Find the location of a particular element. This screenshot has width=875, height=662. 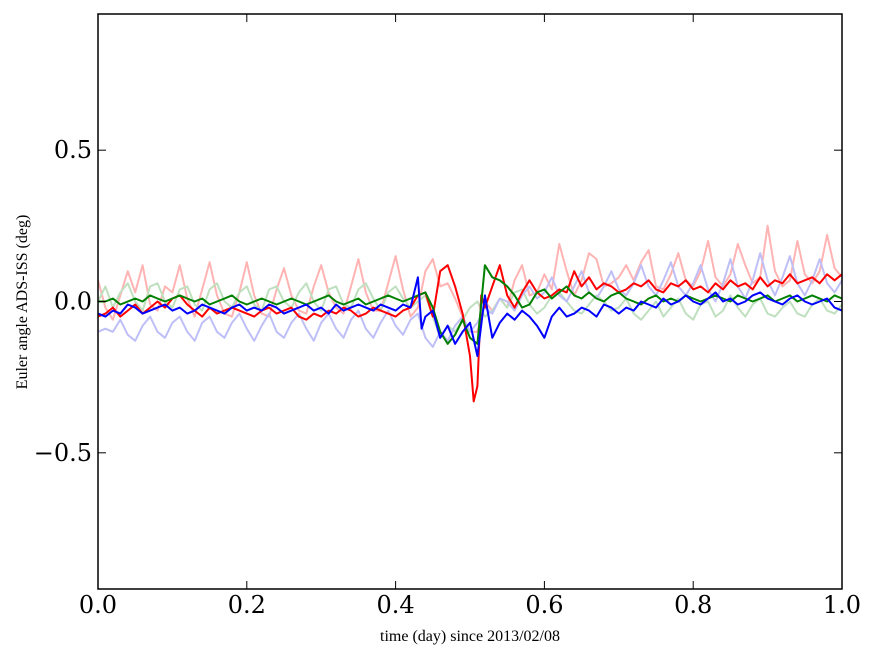

x-tick-label: 0.6 is located at coordinates (544, 605).